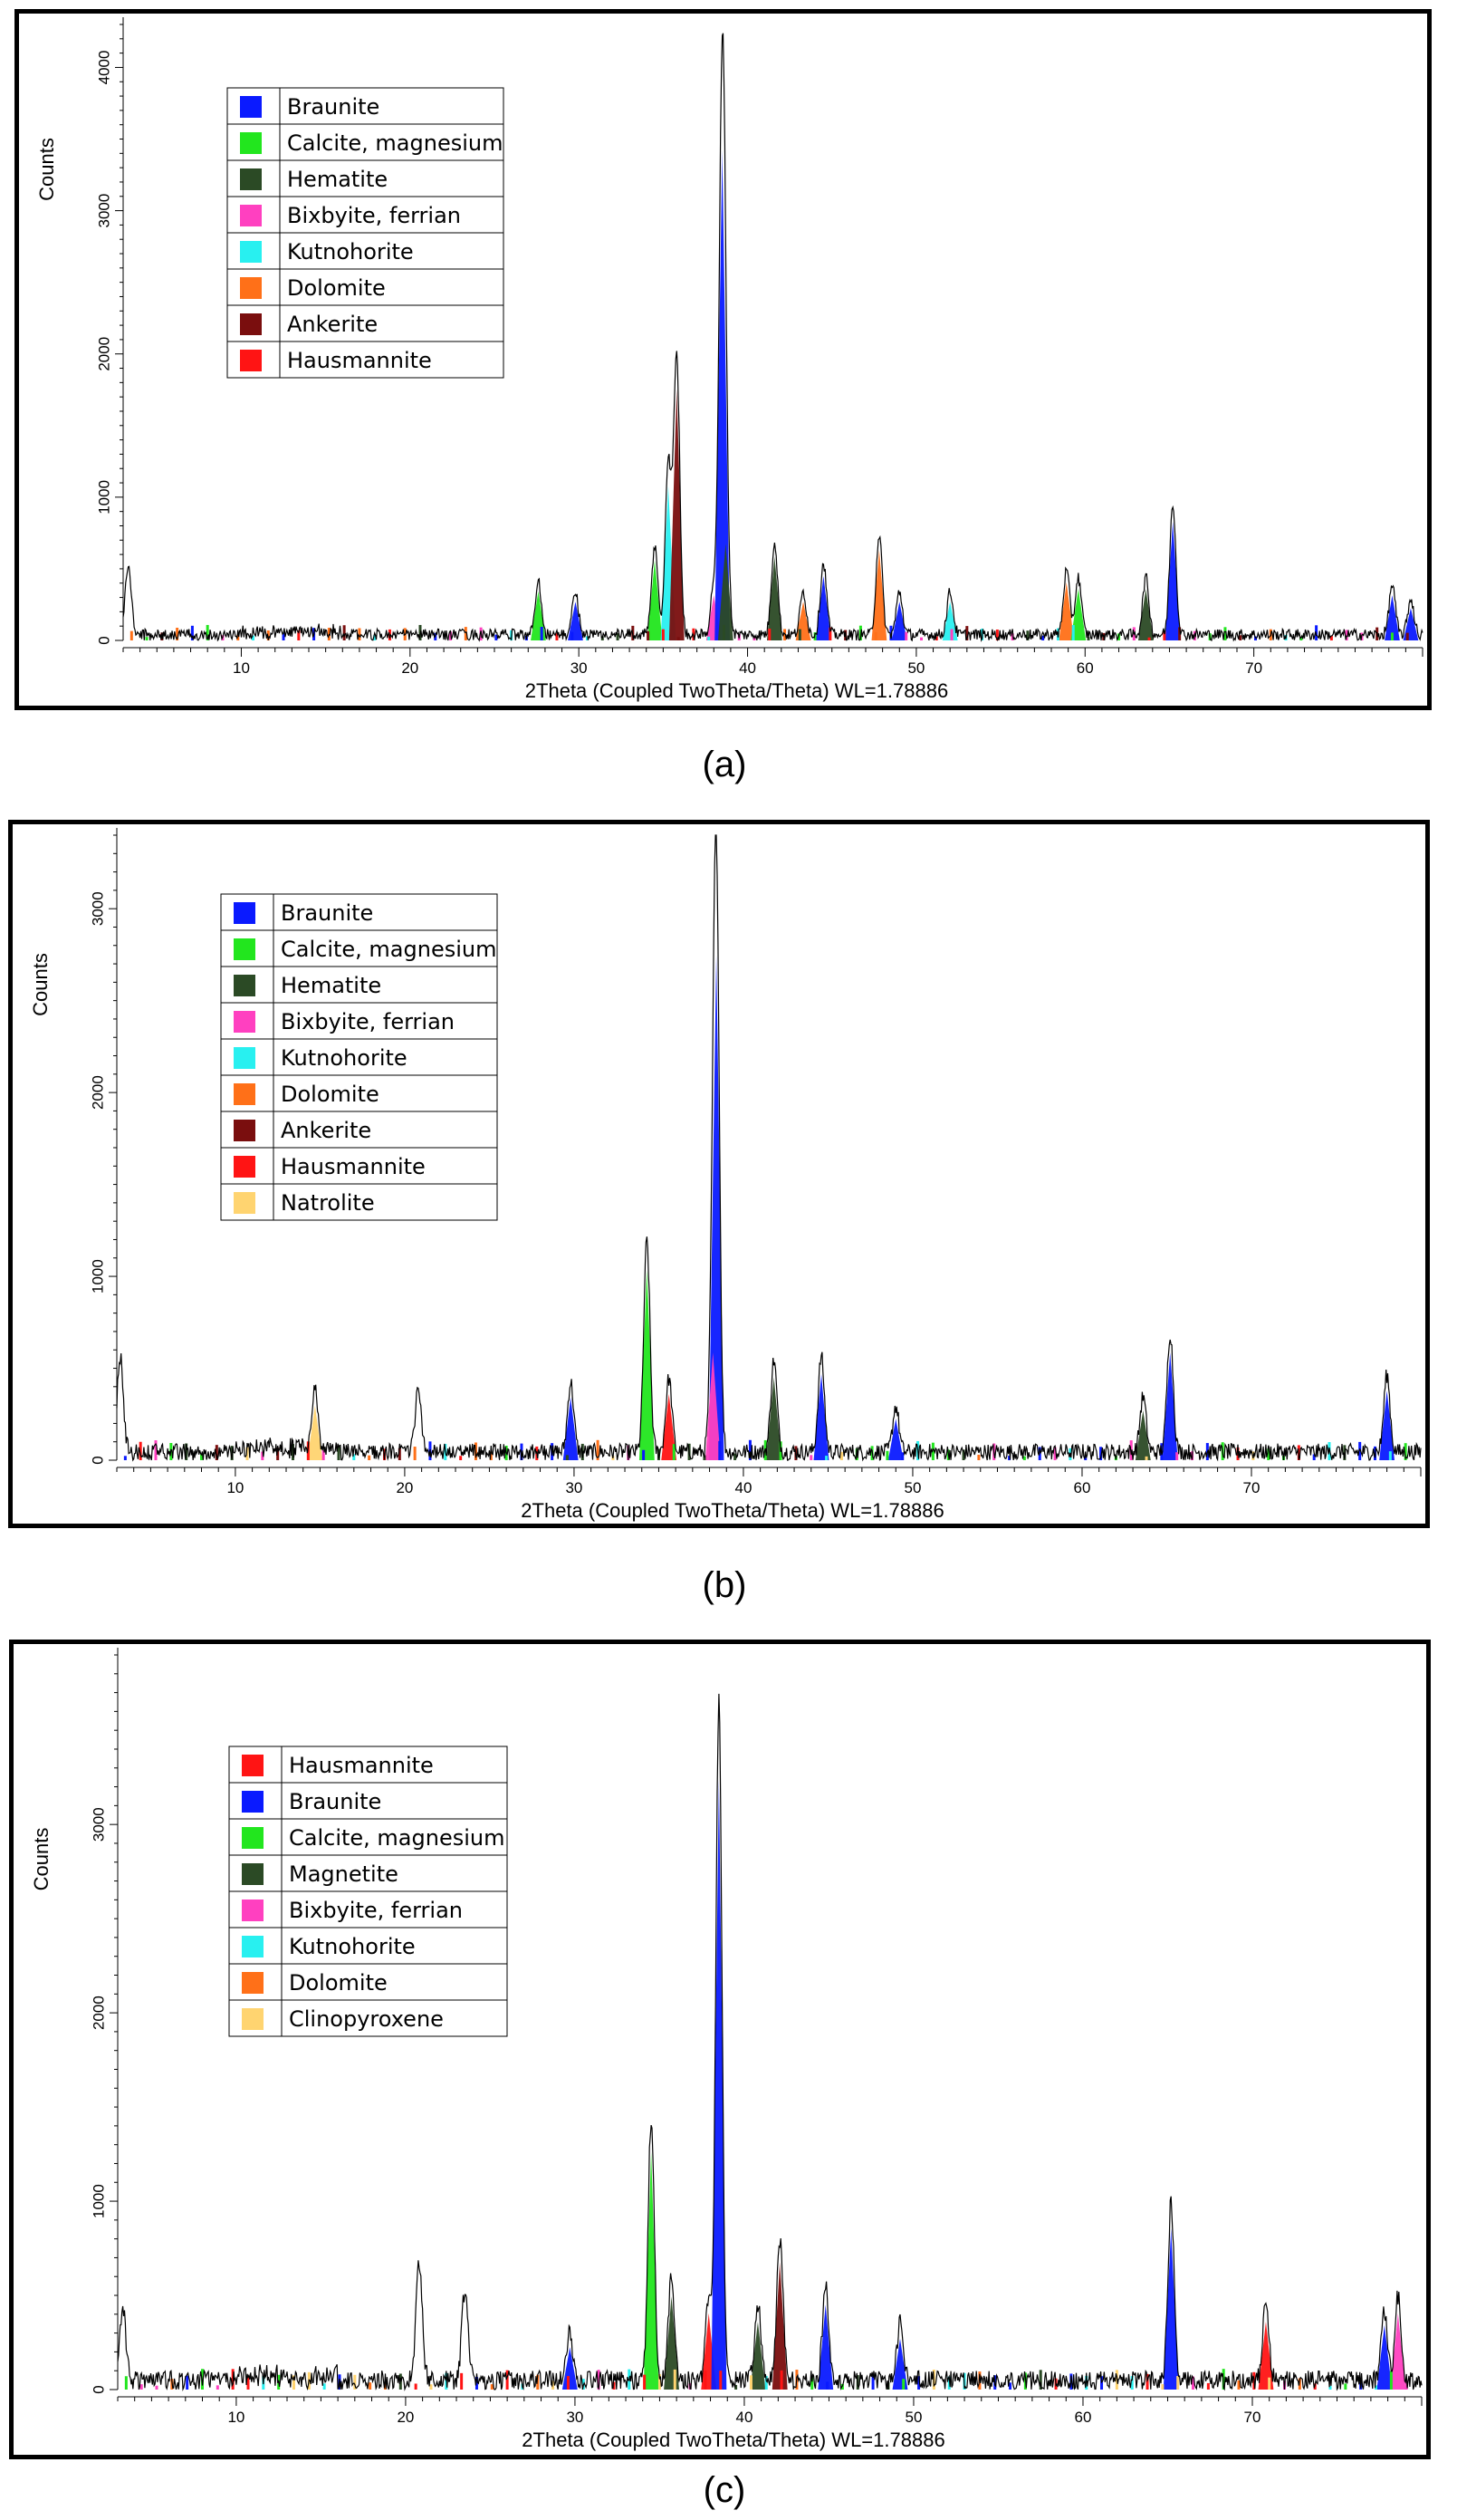 This screenshot has height=2520, width=1457. I want to click on caption-a: (a), so click(724, 764).